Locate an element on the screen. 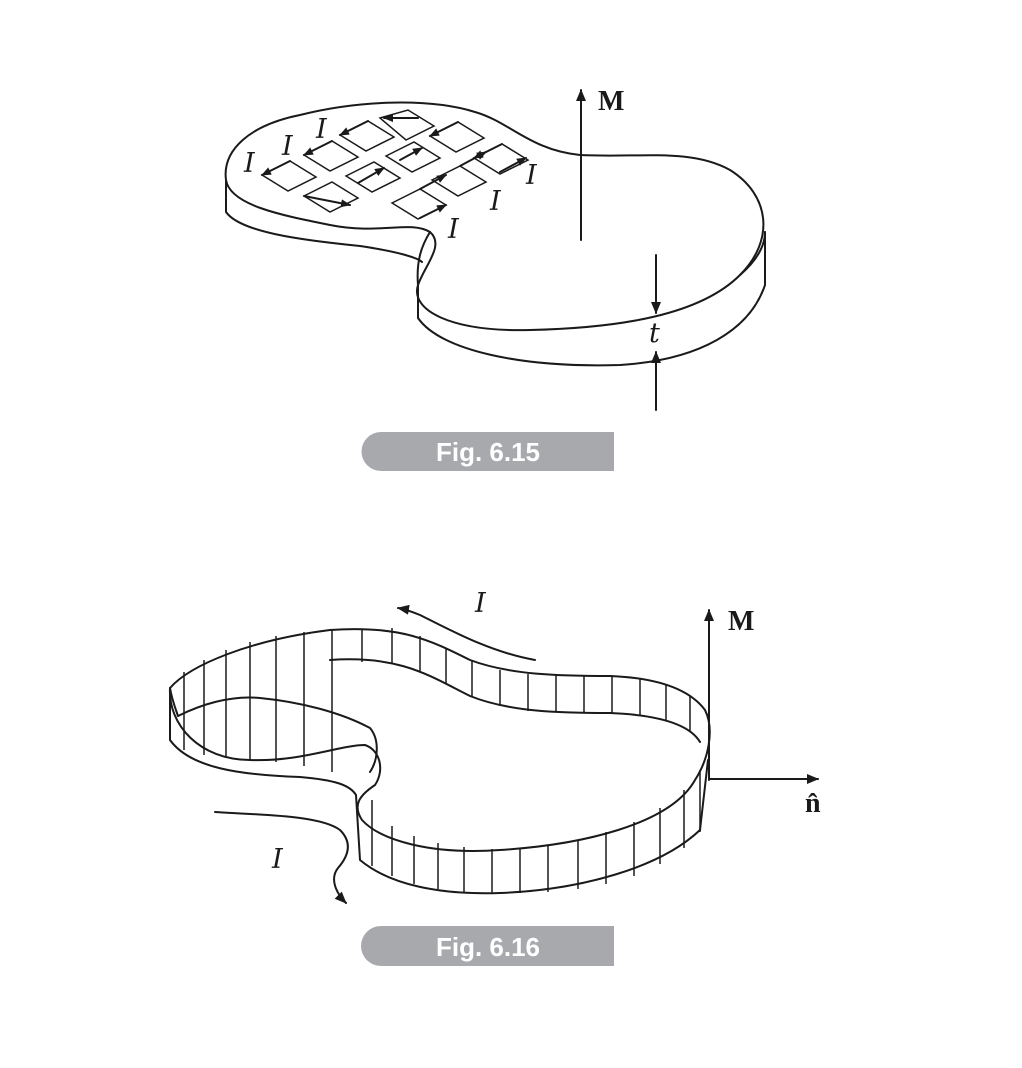 This screenshot has width=1022, height=1068. current-arrow-bottom is located at coordinates (281, 857).